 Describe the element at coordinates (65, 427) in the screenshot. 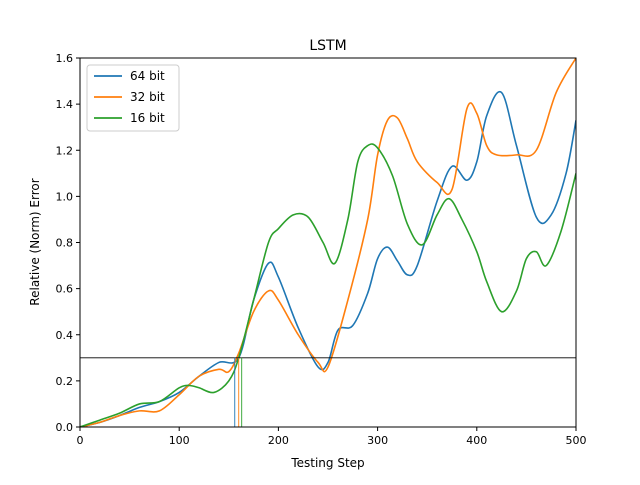

I see `y-tick-label: 0.0` at that location.